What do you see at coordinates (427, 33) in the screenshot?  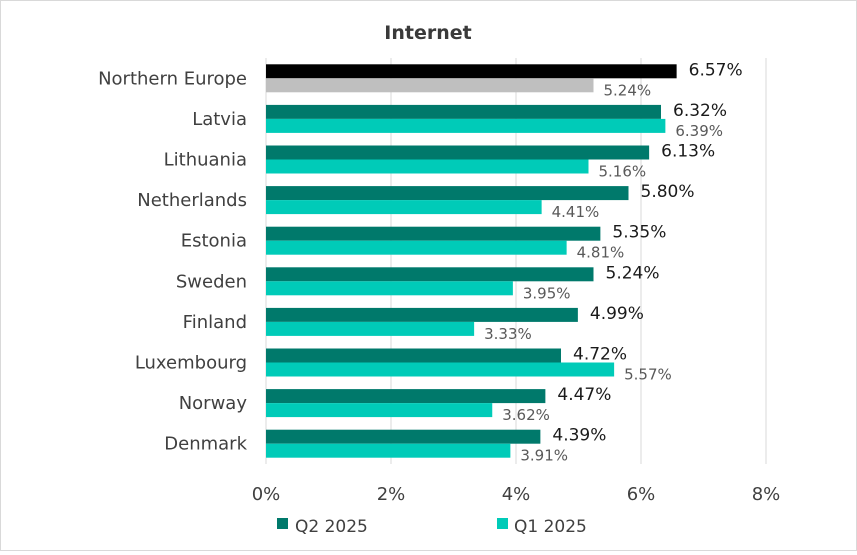 I see `chart-title: Internet` at bounding box center [427, 33].